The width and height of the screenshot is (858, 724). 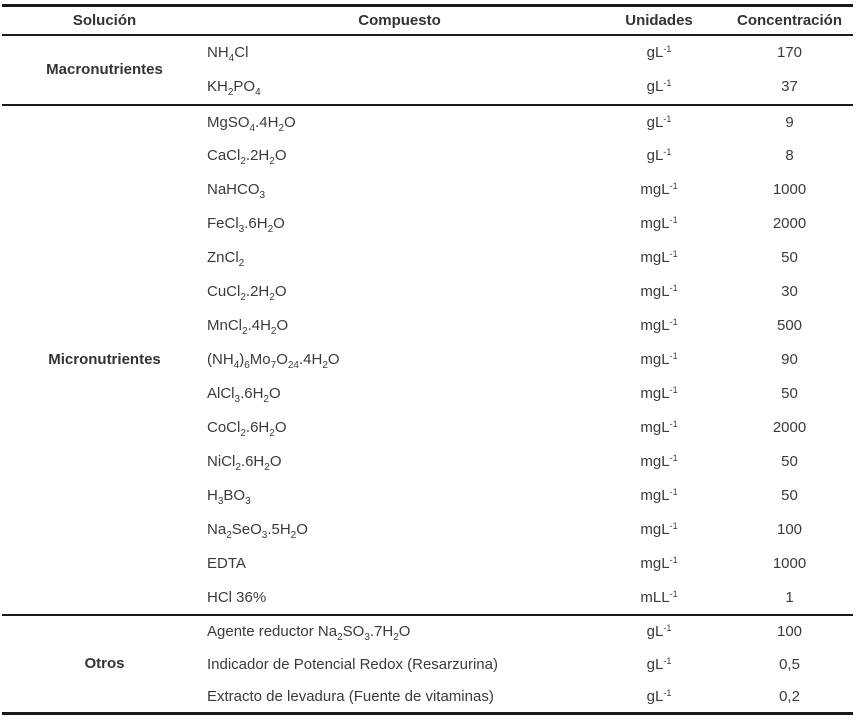 I want to click on compound-cell: AlCl3.6H2O, so click(x=244, y=395).